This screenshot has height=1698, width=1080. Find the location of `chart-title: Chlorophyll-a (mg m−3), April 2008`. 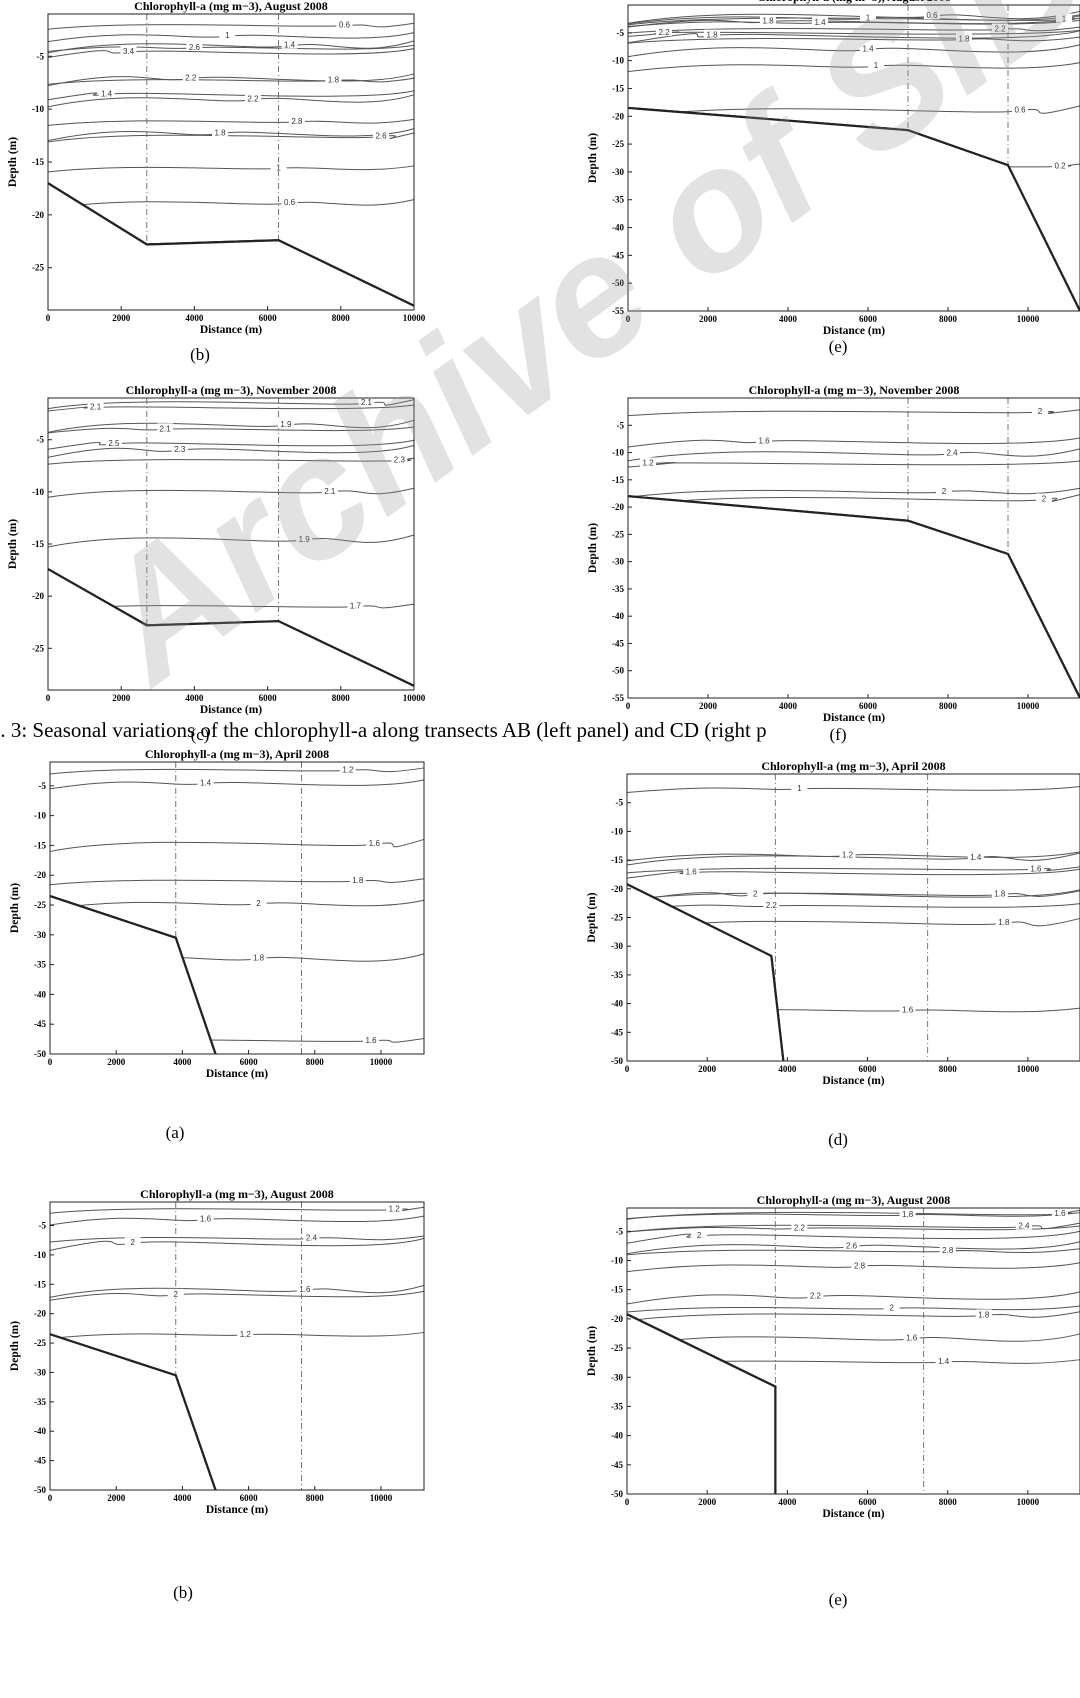

chart-title: Chlorophyll-a (mg m−3), April 2008 is located at coordinates (237, 754).